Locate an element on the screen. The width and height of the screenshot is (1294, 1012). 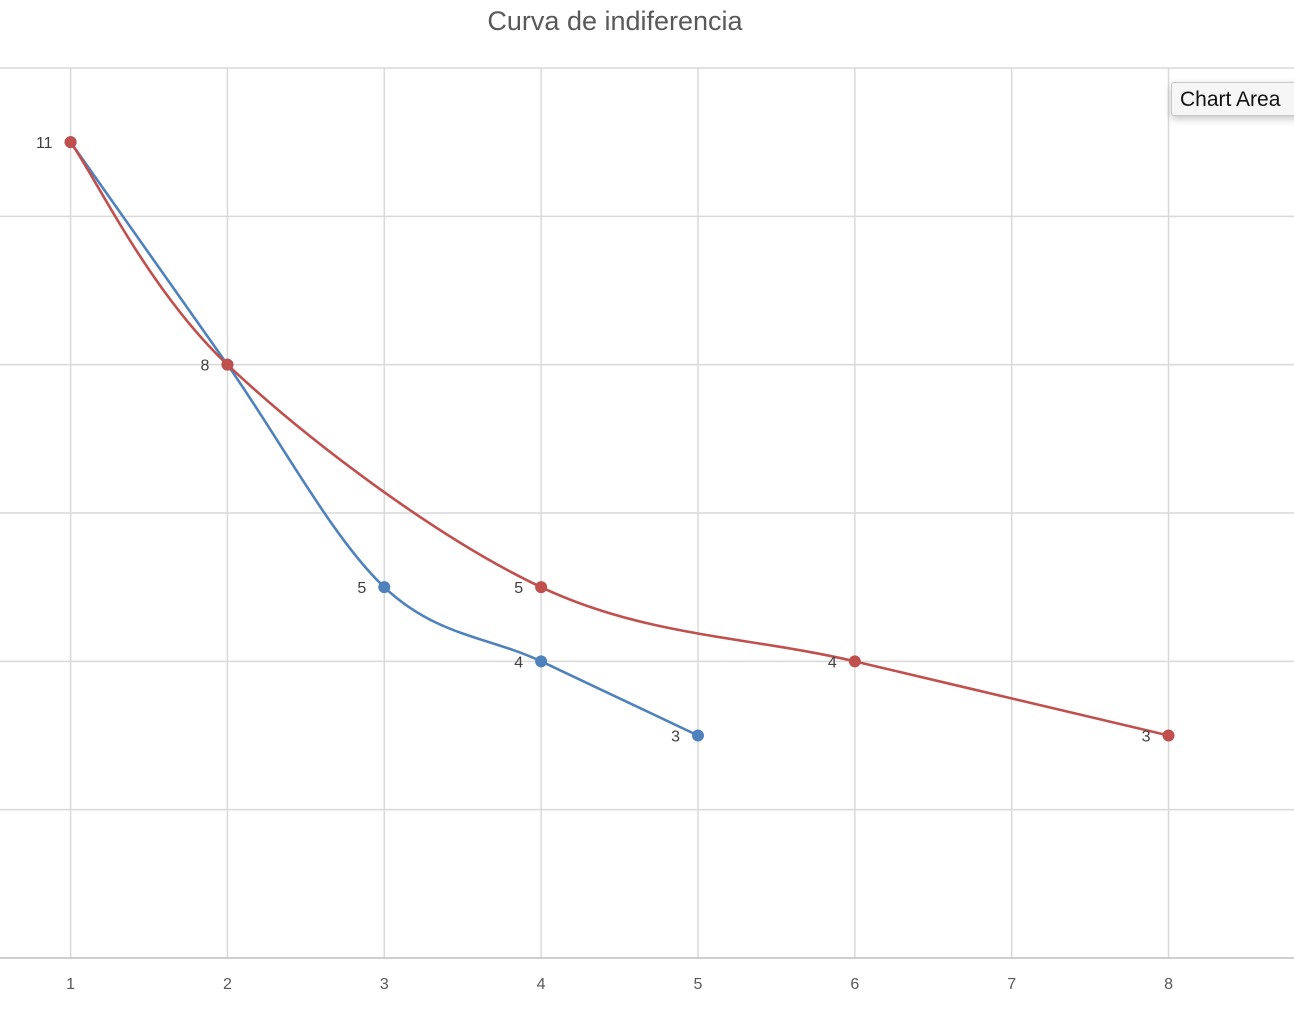
chart-title: Curva de indiferencia is located at coordinates (615, 21).